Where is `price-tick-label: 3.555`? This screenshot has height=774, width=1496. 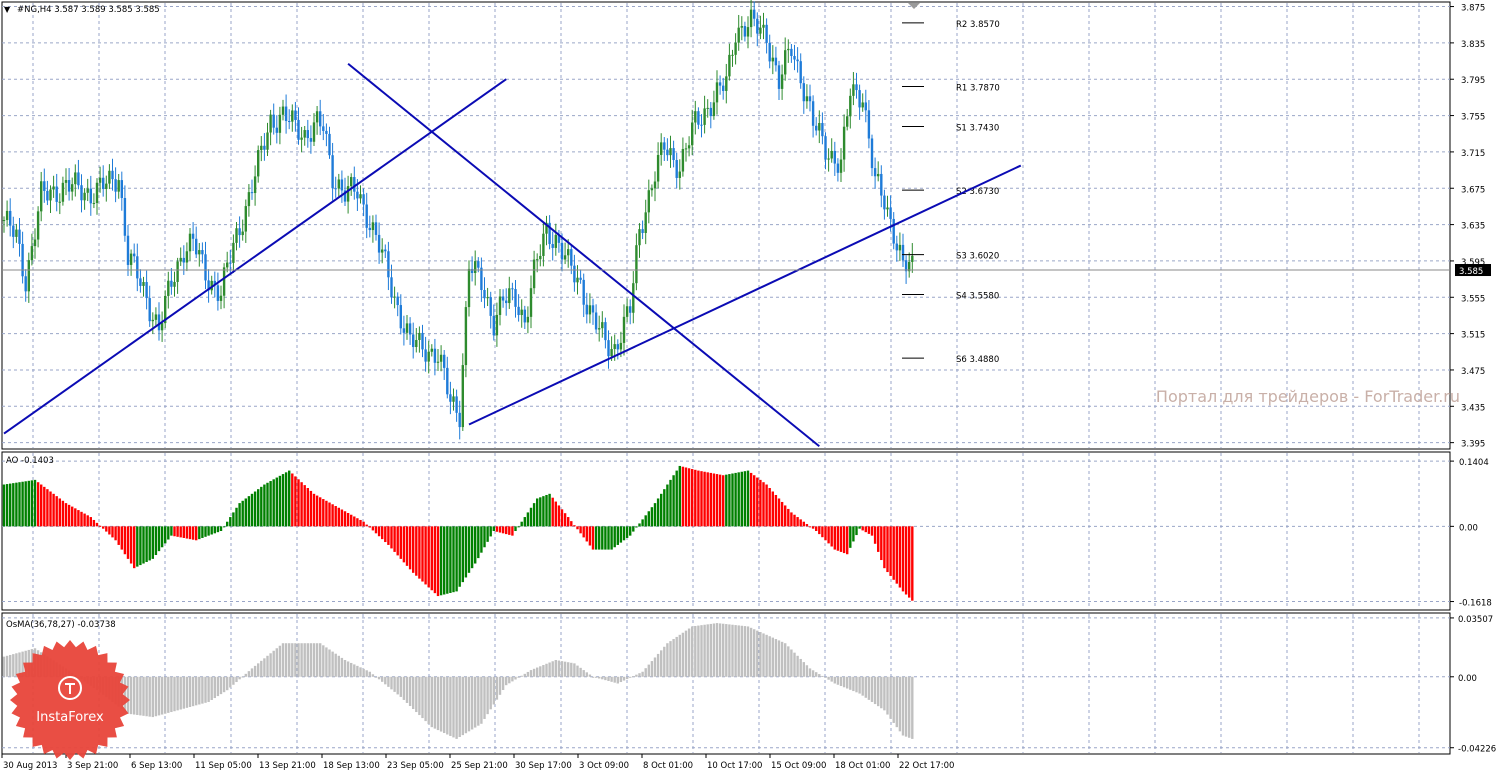 price-tick-label: 3.555 is located at coordinates (1473, 299).